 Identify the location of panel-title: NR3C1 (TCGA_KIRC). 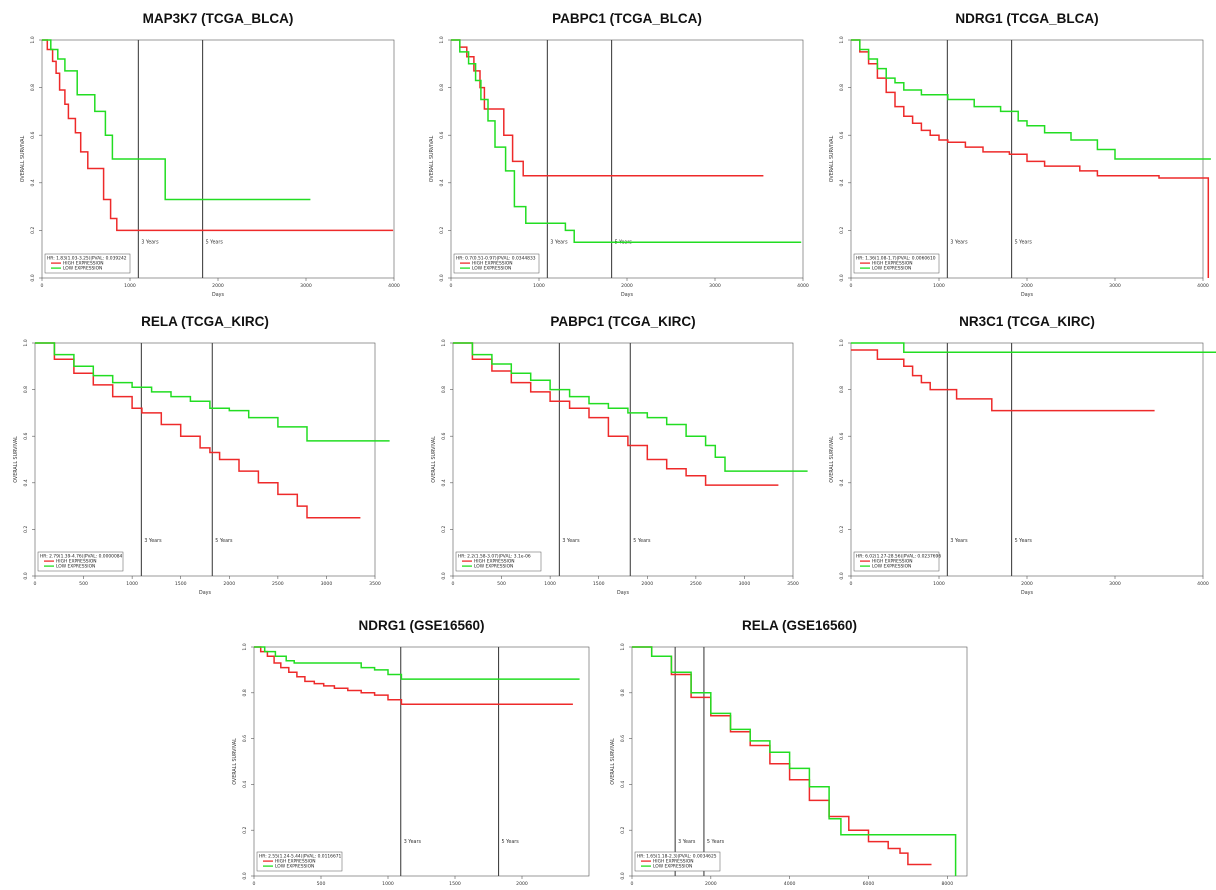
(1027, 321).